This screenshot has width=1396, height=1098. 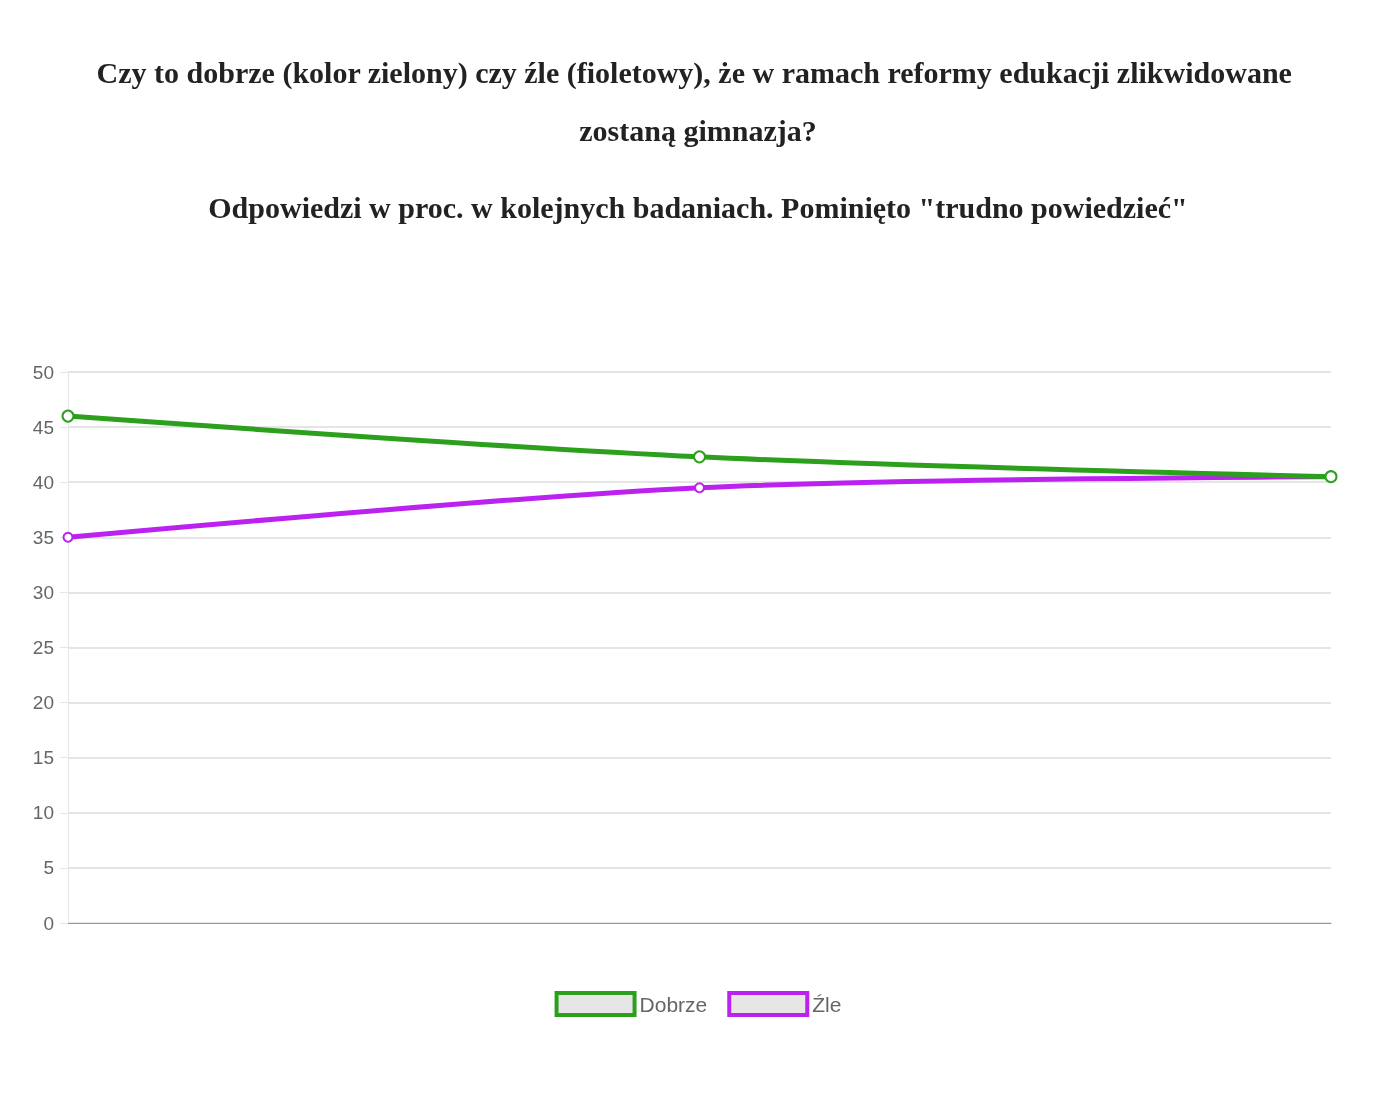 I want to click on y-tick-label: 35, so click(x=43, y=537).